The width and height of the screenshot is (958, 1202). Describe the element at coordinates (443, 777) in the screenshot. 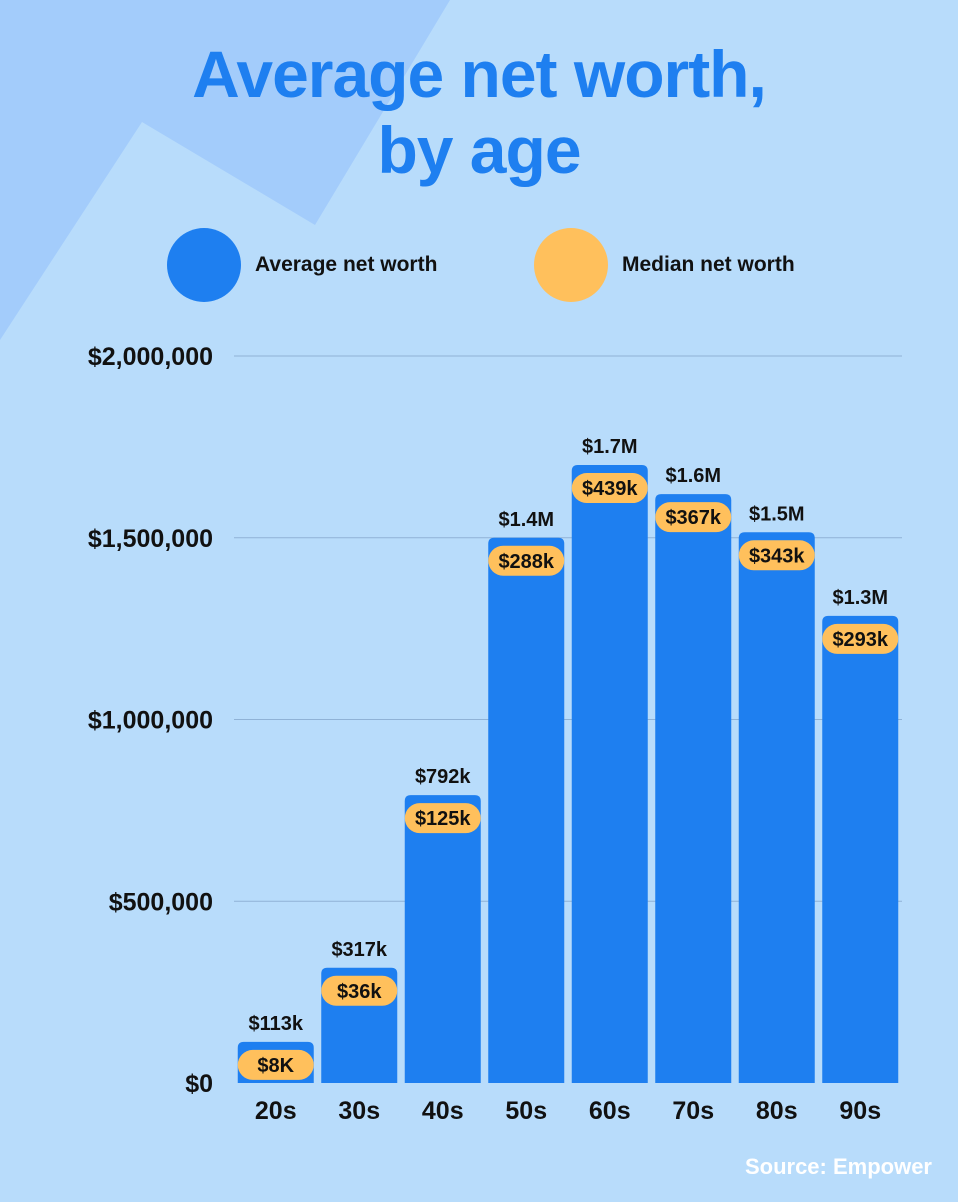

I see `data-label-average: $792k` at that location.